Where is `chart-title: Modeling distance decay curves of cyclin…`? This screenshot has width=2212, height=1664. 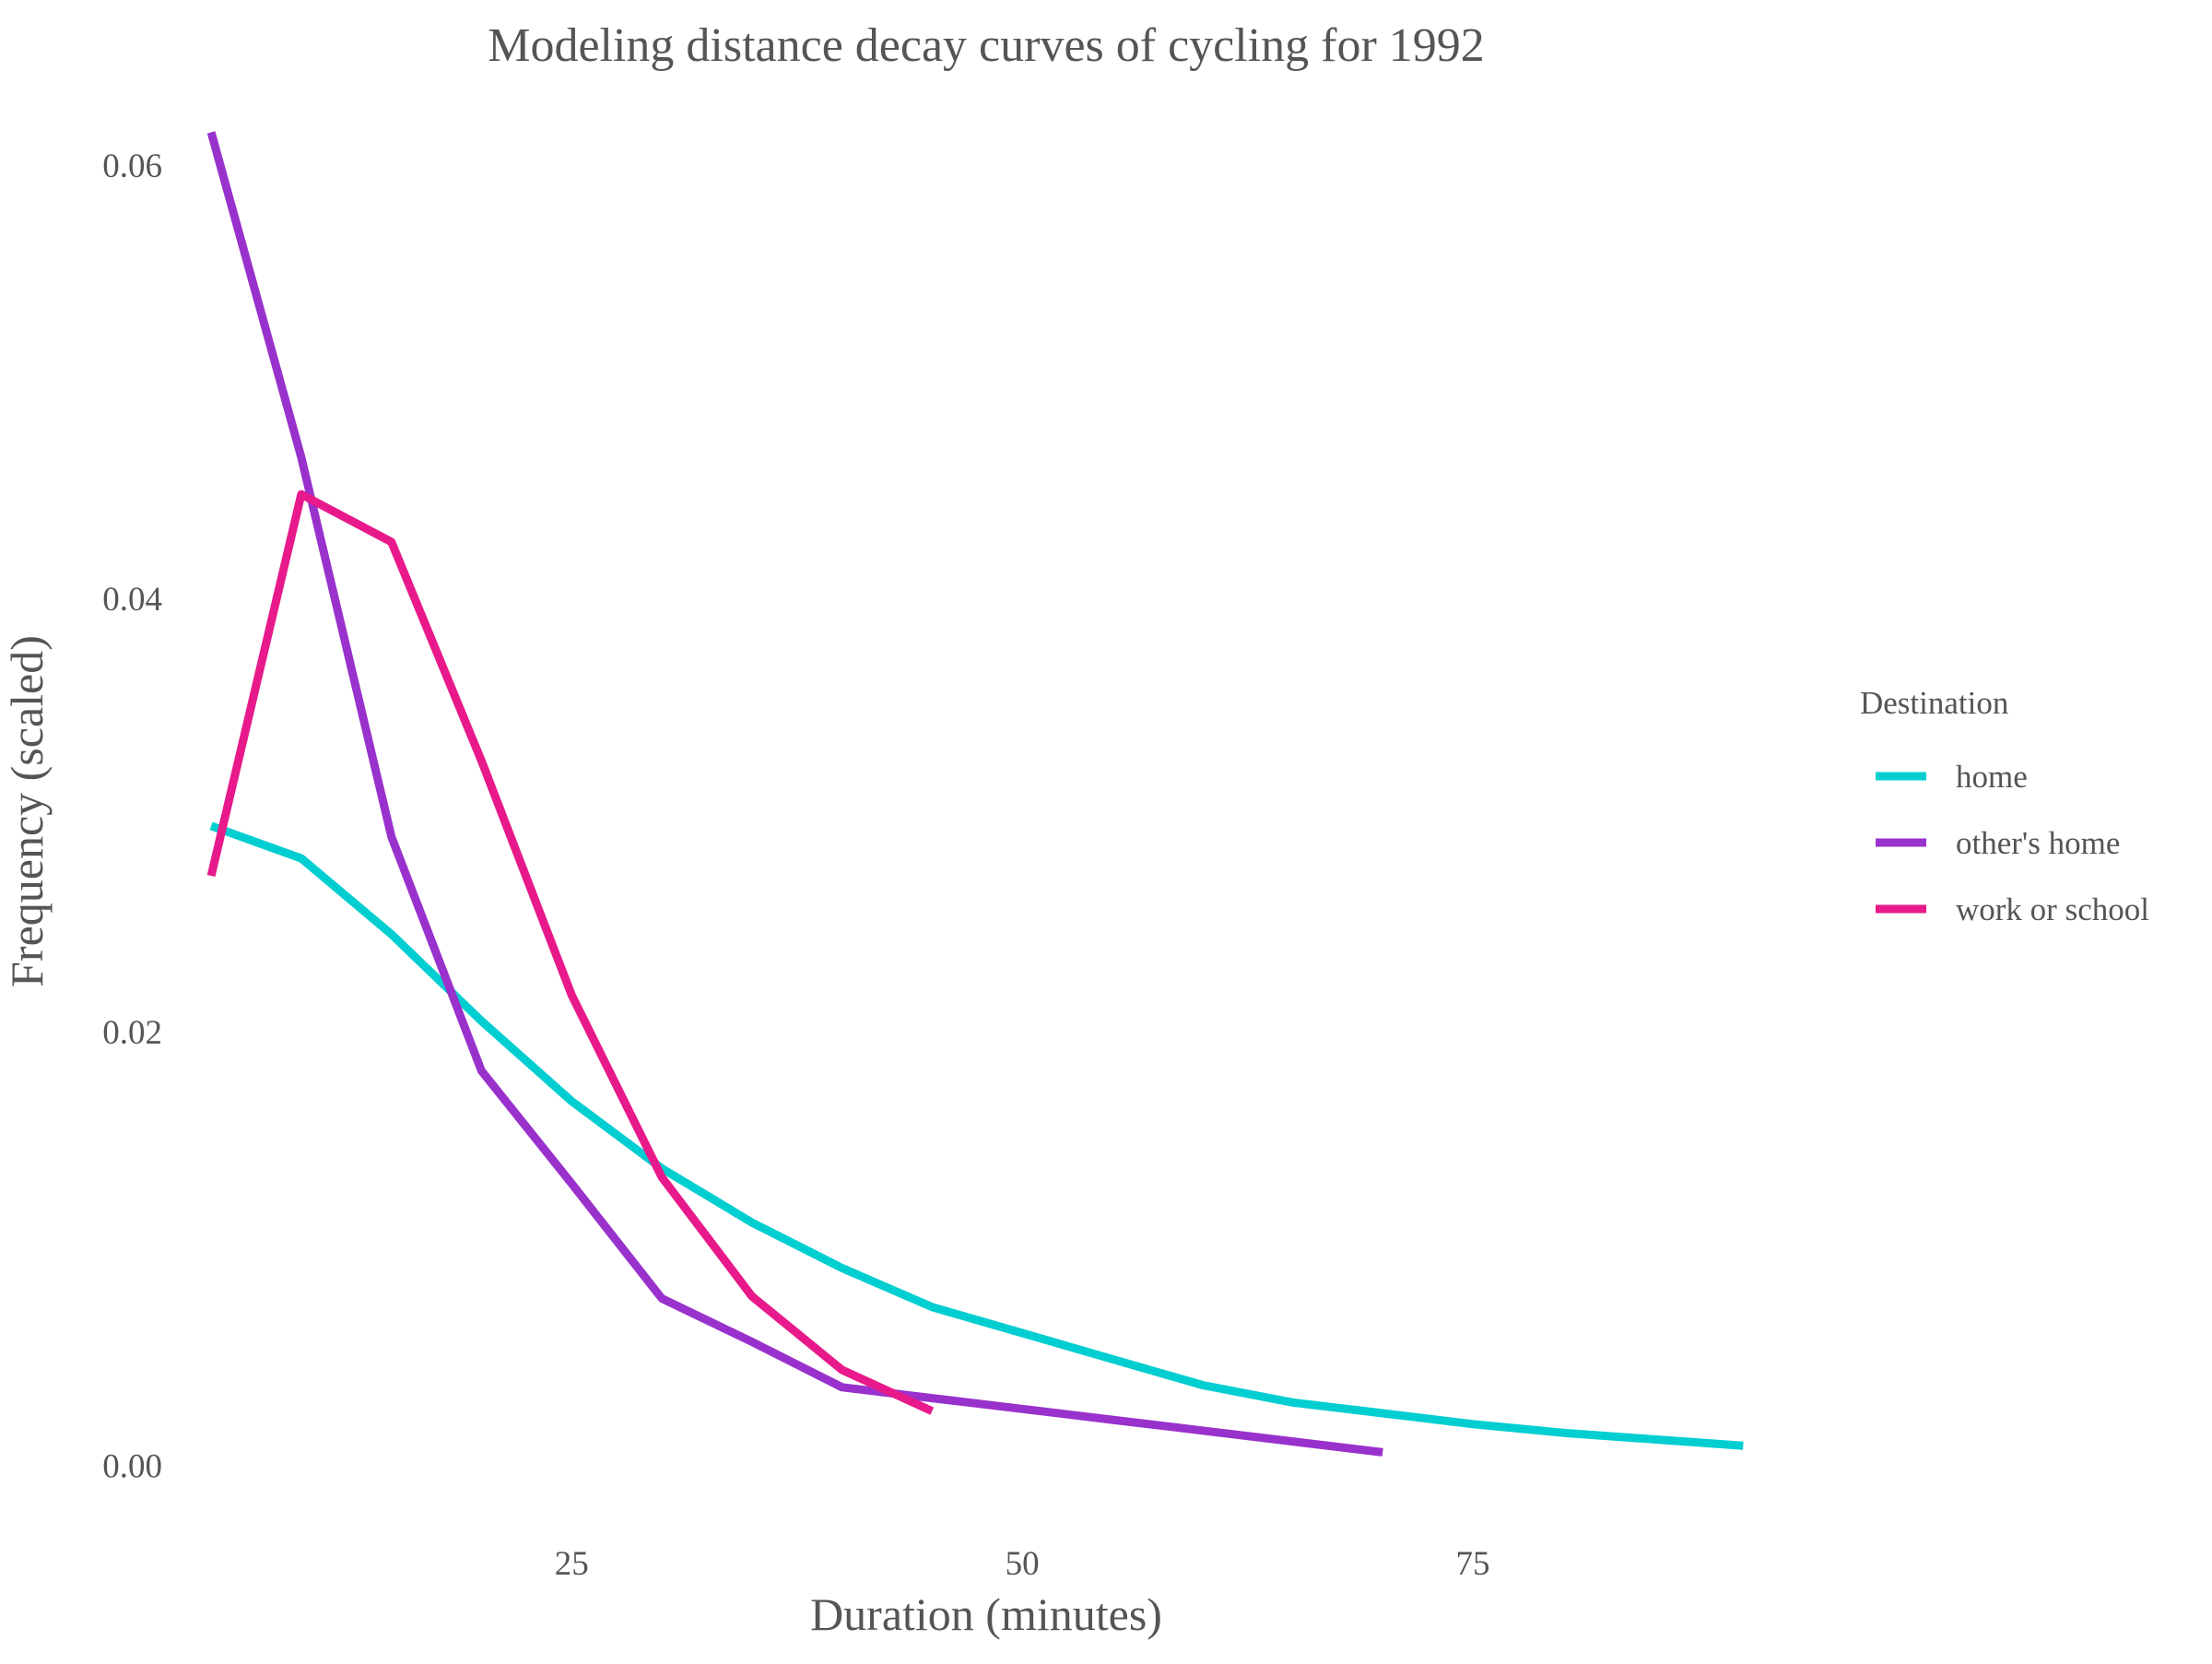
chart-title: Modeling distance decay curves of cyclin… is located at coordinates (986, 45).